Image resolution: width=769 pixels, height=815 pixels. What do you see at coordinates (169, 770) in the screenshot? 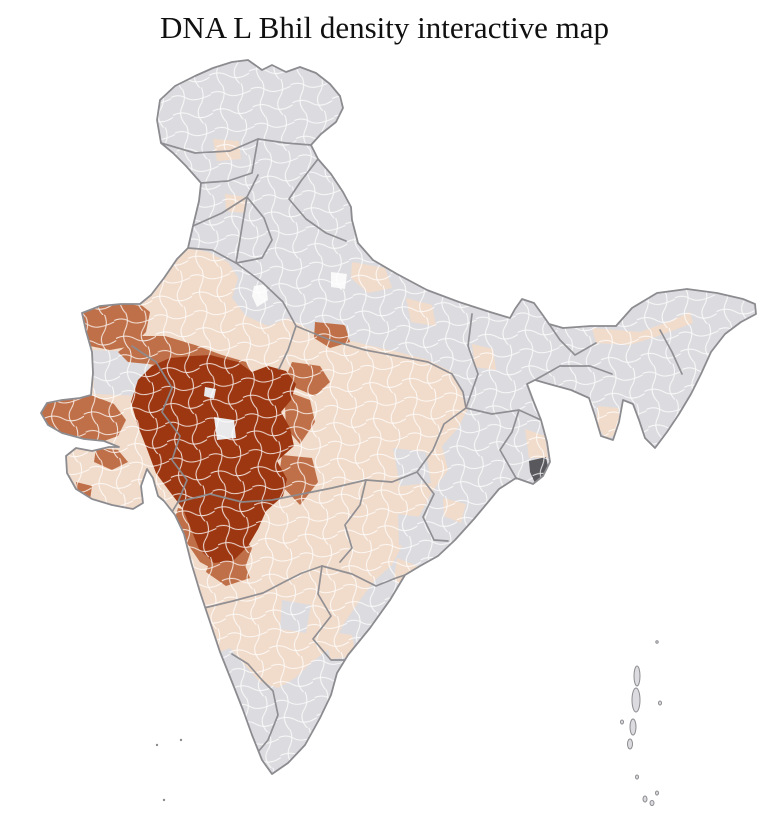
I see `lakshadweep-islands` at bounding box center [169, 770].